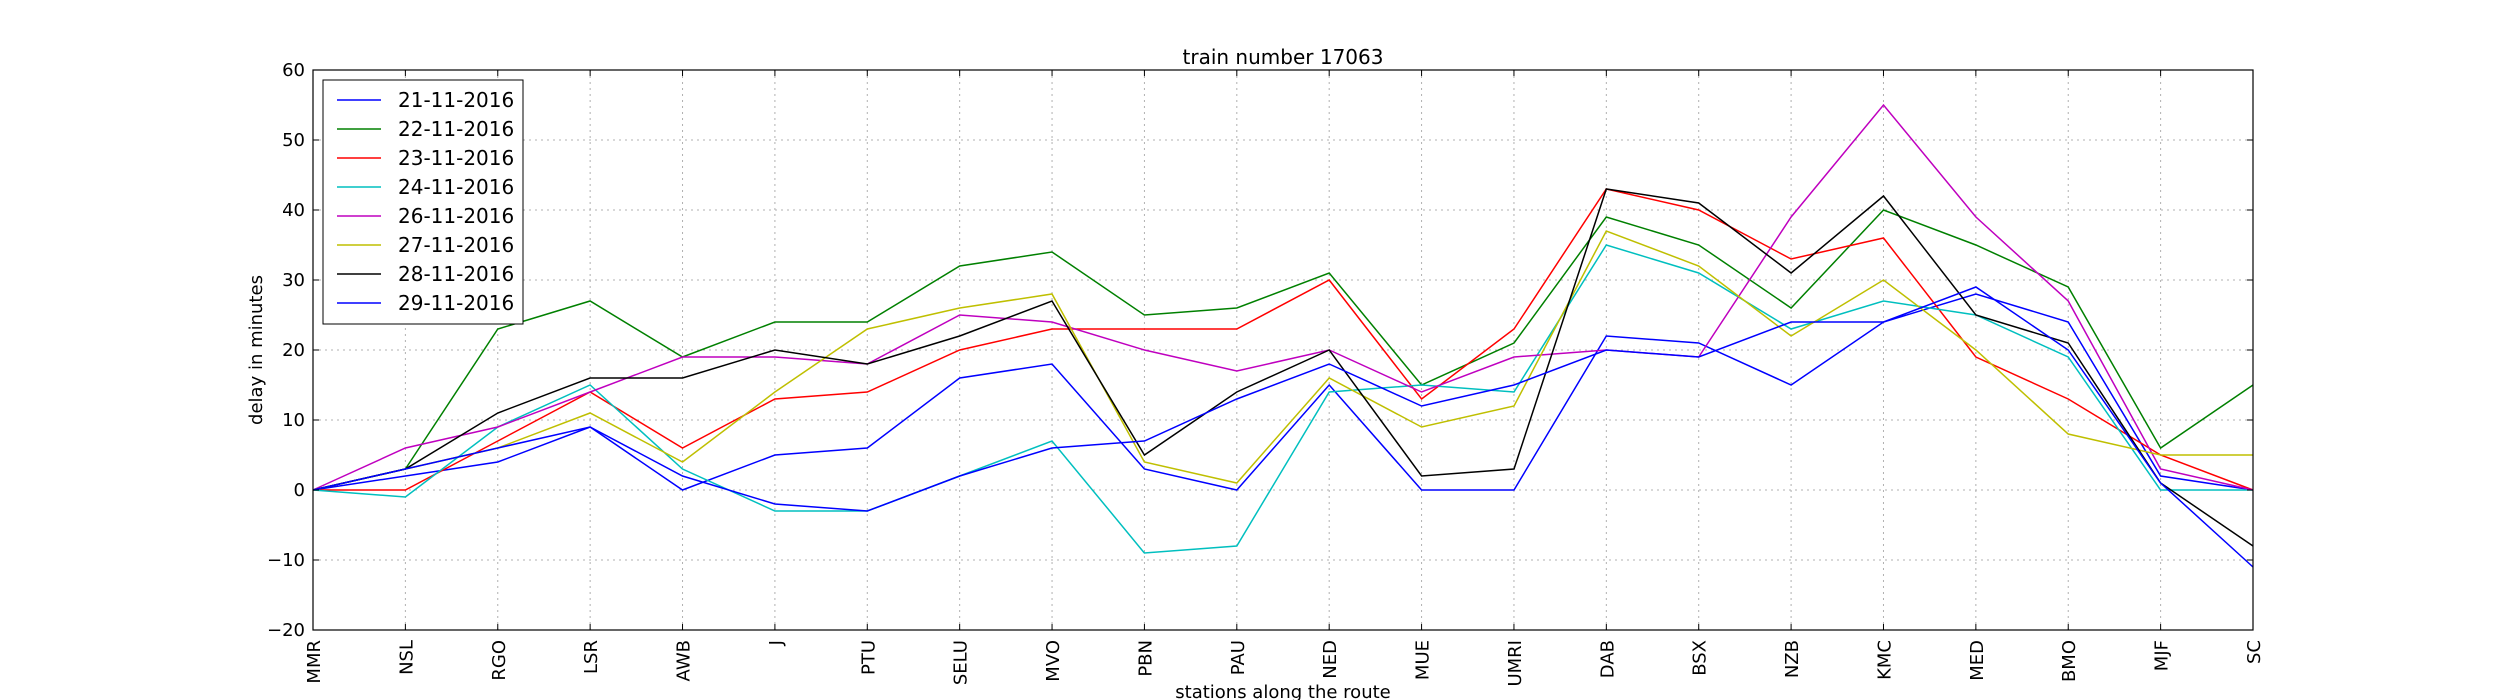 The width and height of the screenshot is (2500, 700). I want to click on x-tick-label: PBN, so click(1145, 658).